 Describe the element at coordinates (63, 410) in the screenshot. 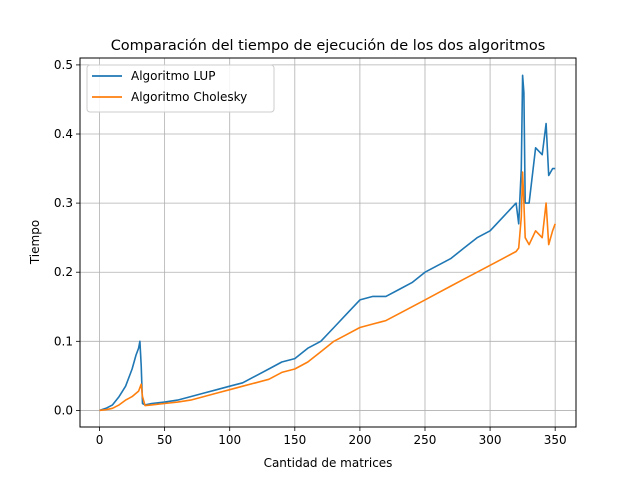

I see `y-tick-label: 0.0` at that location.